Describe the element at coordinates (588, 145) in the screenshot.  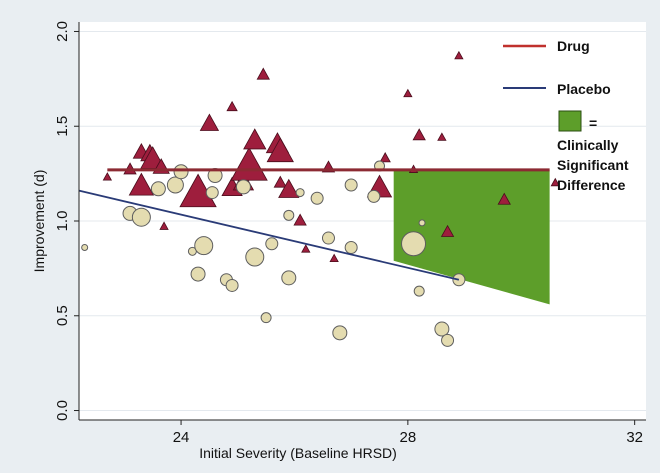
I see `legend-area-label-1: Clinically` at that location.